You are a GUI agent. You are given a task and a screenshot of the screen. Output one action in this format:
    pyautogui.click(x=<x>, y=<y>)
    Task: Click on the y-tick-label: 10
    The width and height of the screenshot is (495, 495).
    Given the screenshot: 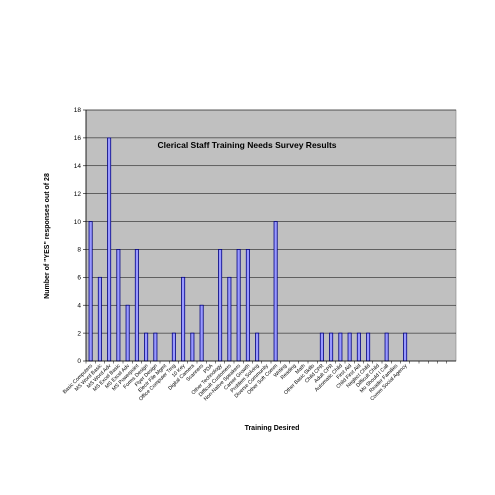 What is the action you would take?
    pyautogui.click(x=78, y=222)
    